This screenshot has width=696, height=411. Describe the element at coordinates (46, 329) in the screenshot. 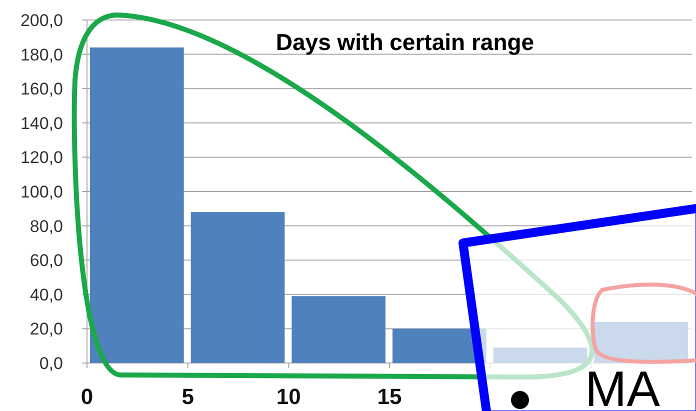

I see `y-tick-label: 20,0` at that location.